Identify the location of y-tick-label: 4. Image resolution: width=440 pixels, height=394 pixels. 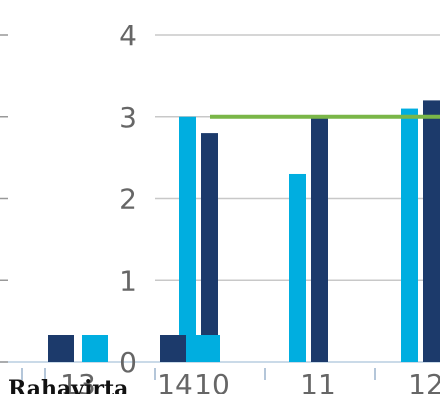
(128, 35).